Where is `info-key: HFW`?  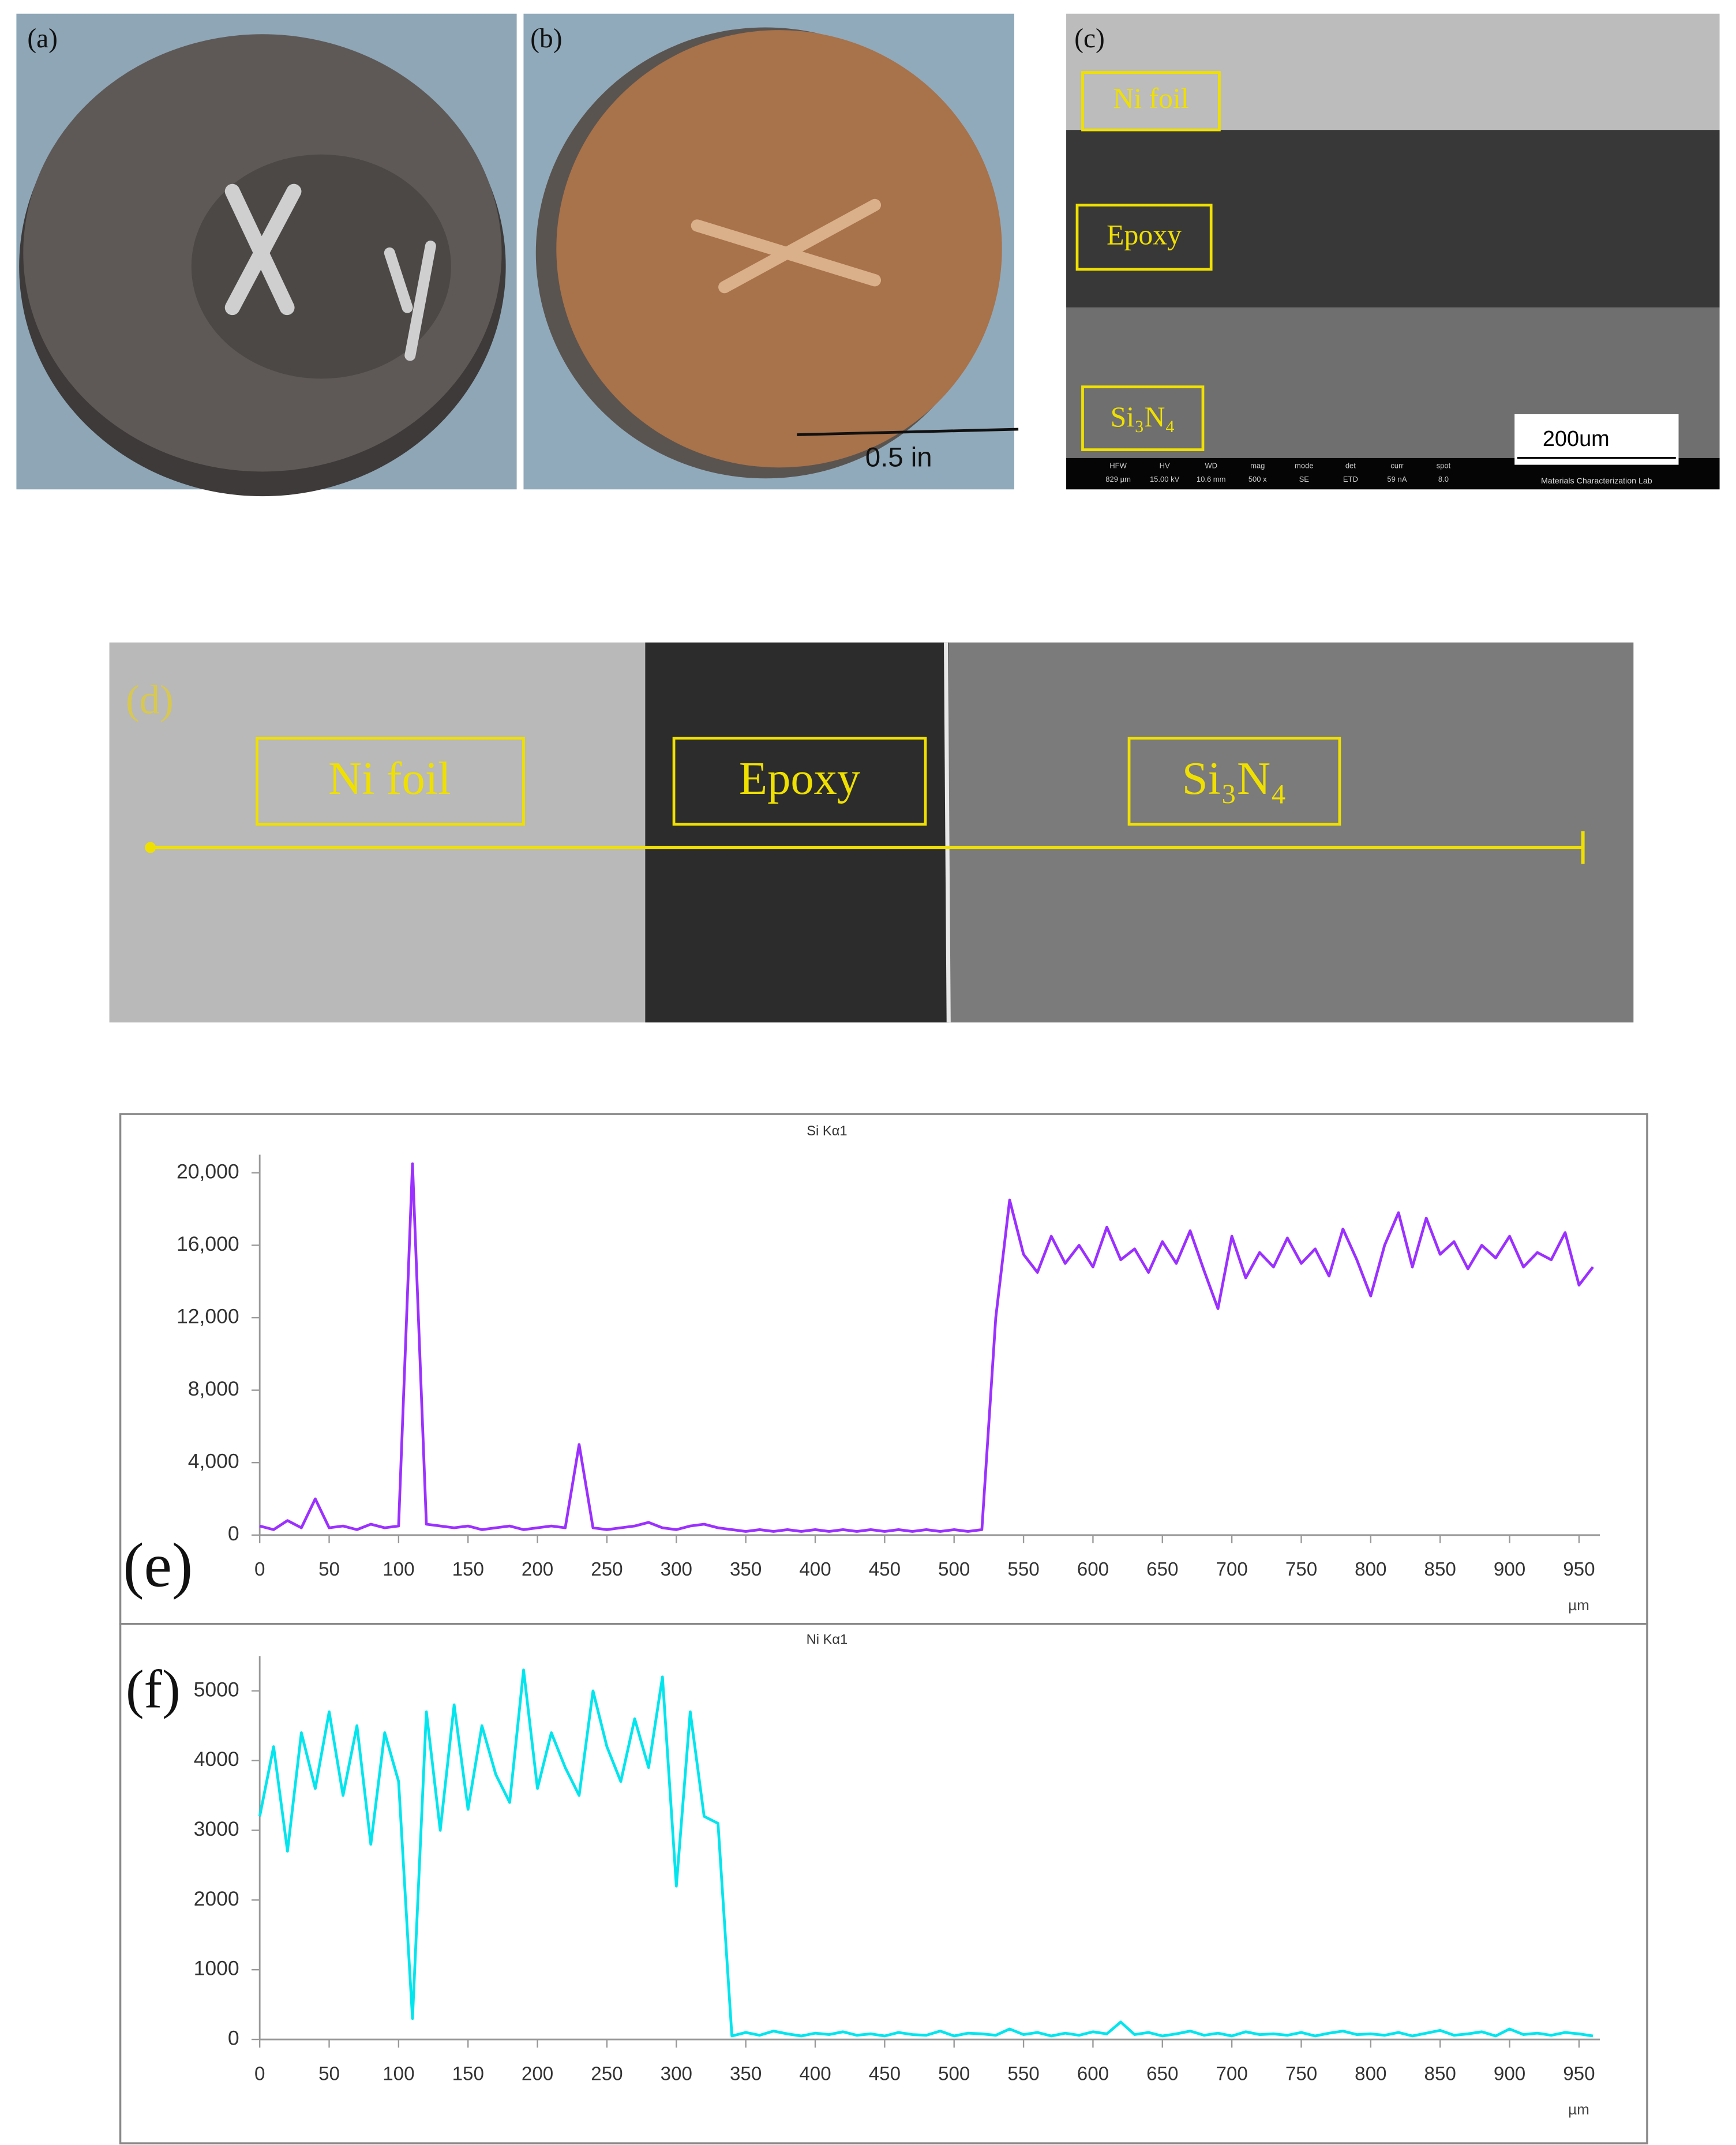
info-key: HFW is located at coordinates (1118, 465).